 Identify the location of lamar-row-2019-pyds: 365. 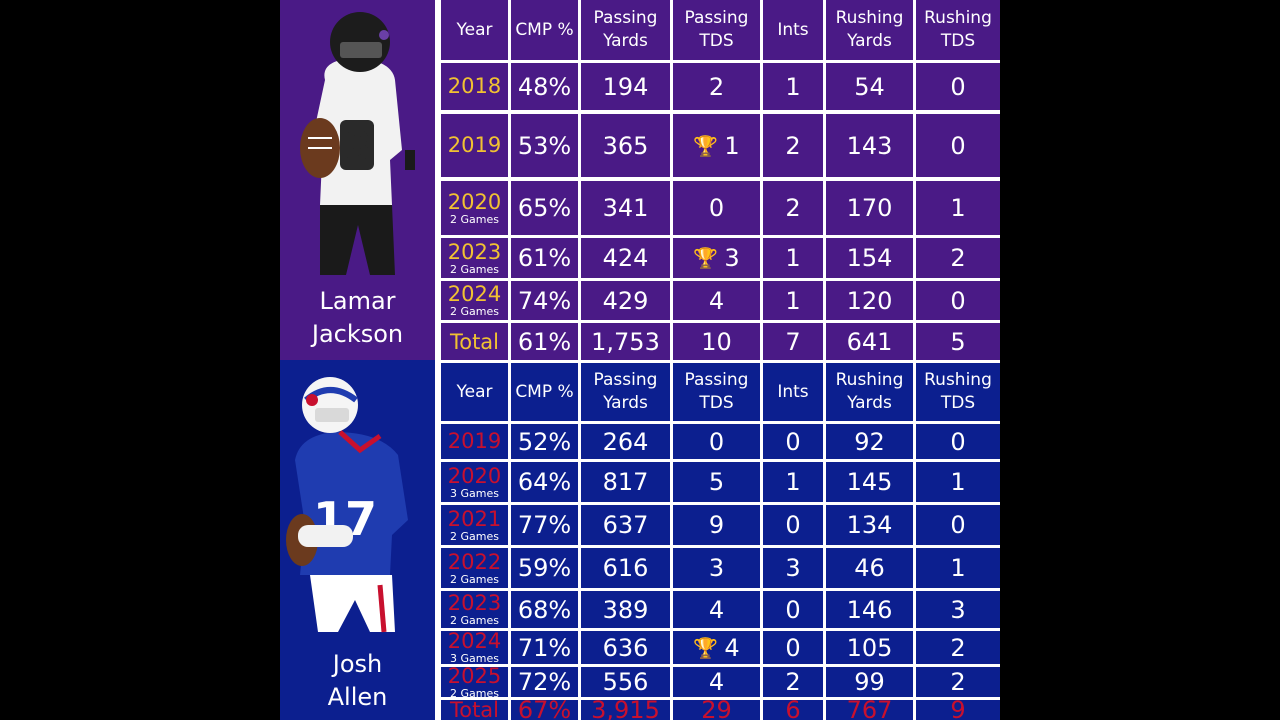
(625, 145).